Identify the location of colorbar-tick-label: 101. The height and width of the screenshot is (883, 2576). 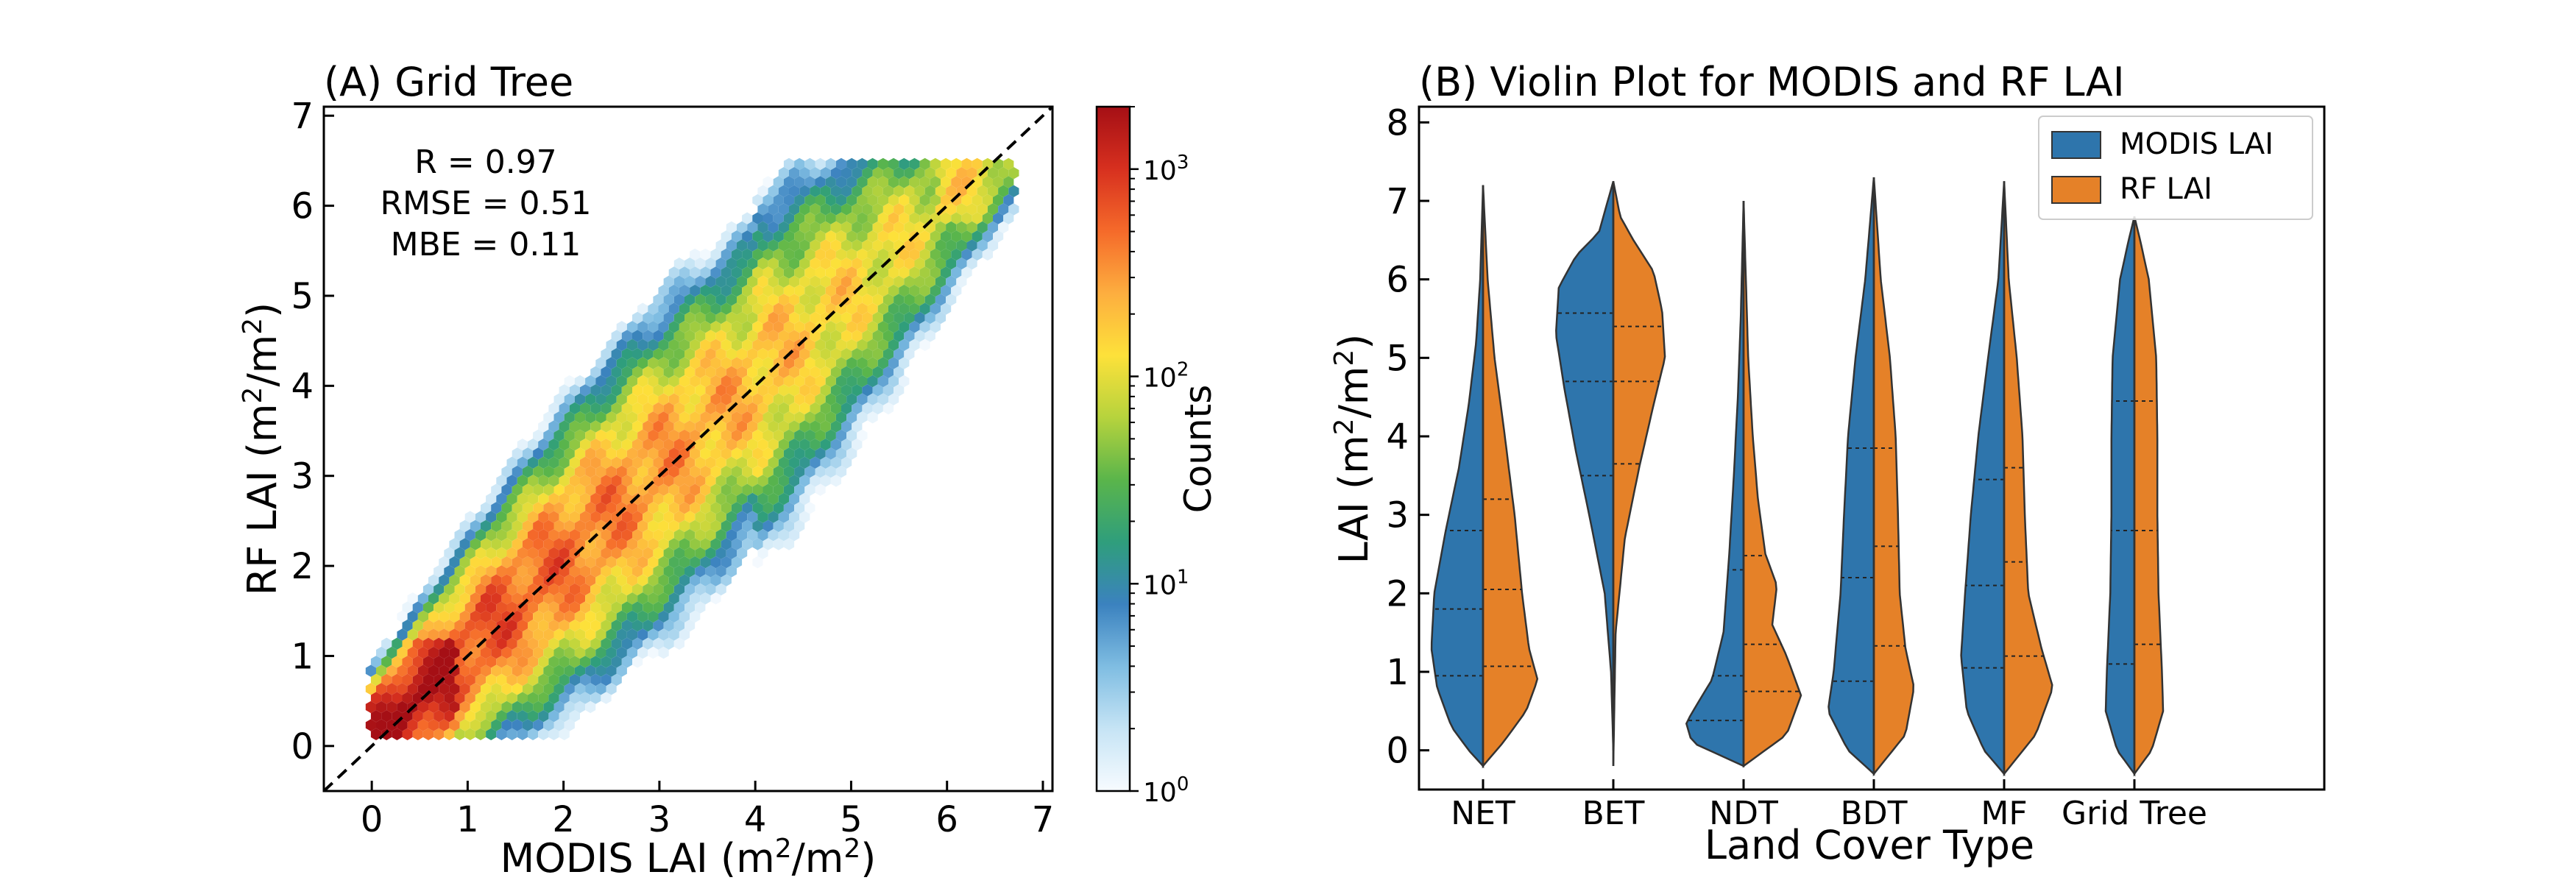
(1166, 583).